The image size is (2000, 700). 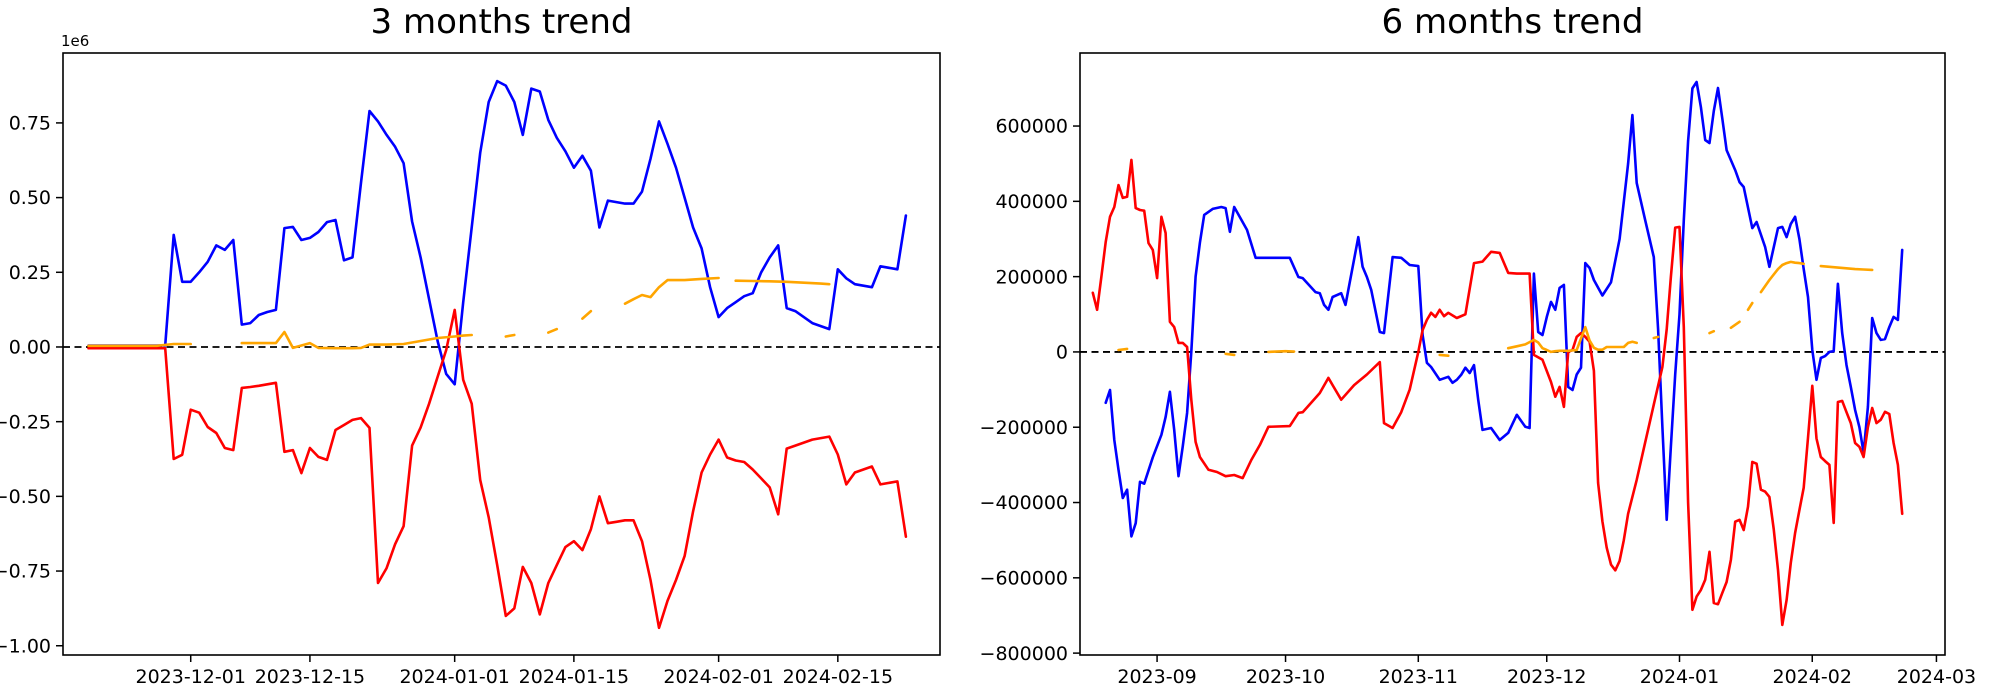 I want to click on y-tick-label: 600000, so click(x=1031, y=127).